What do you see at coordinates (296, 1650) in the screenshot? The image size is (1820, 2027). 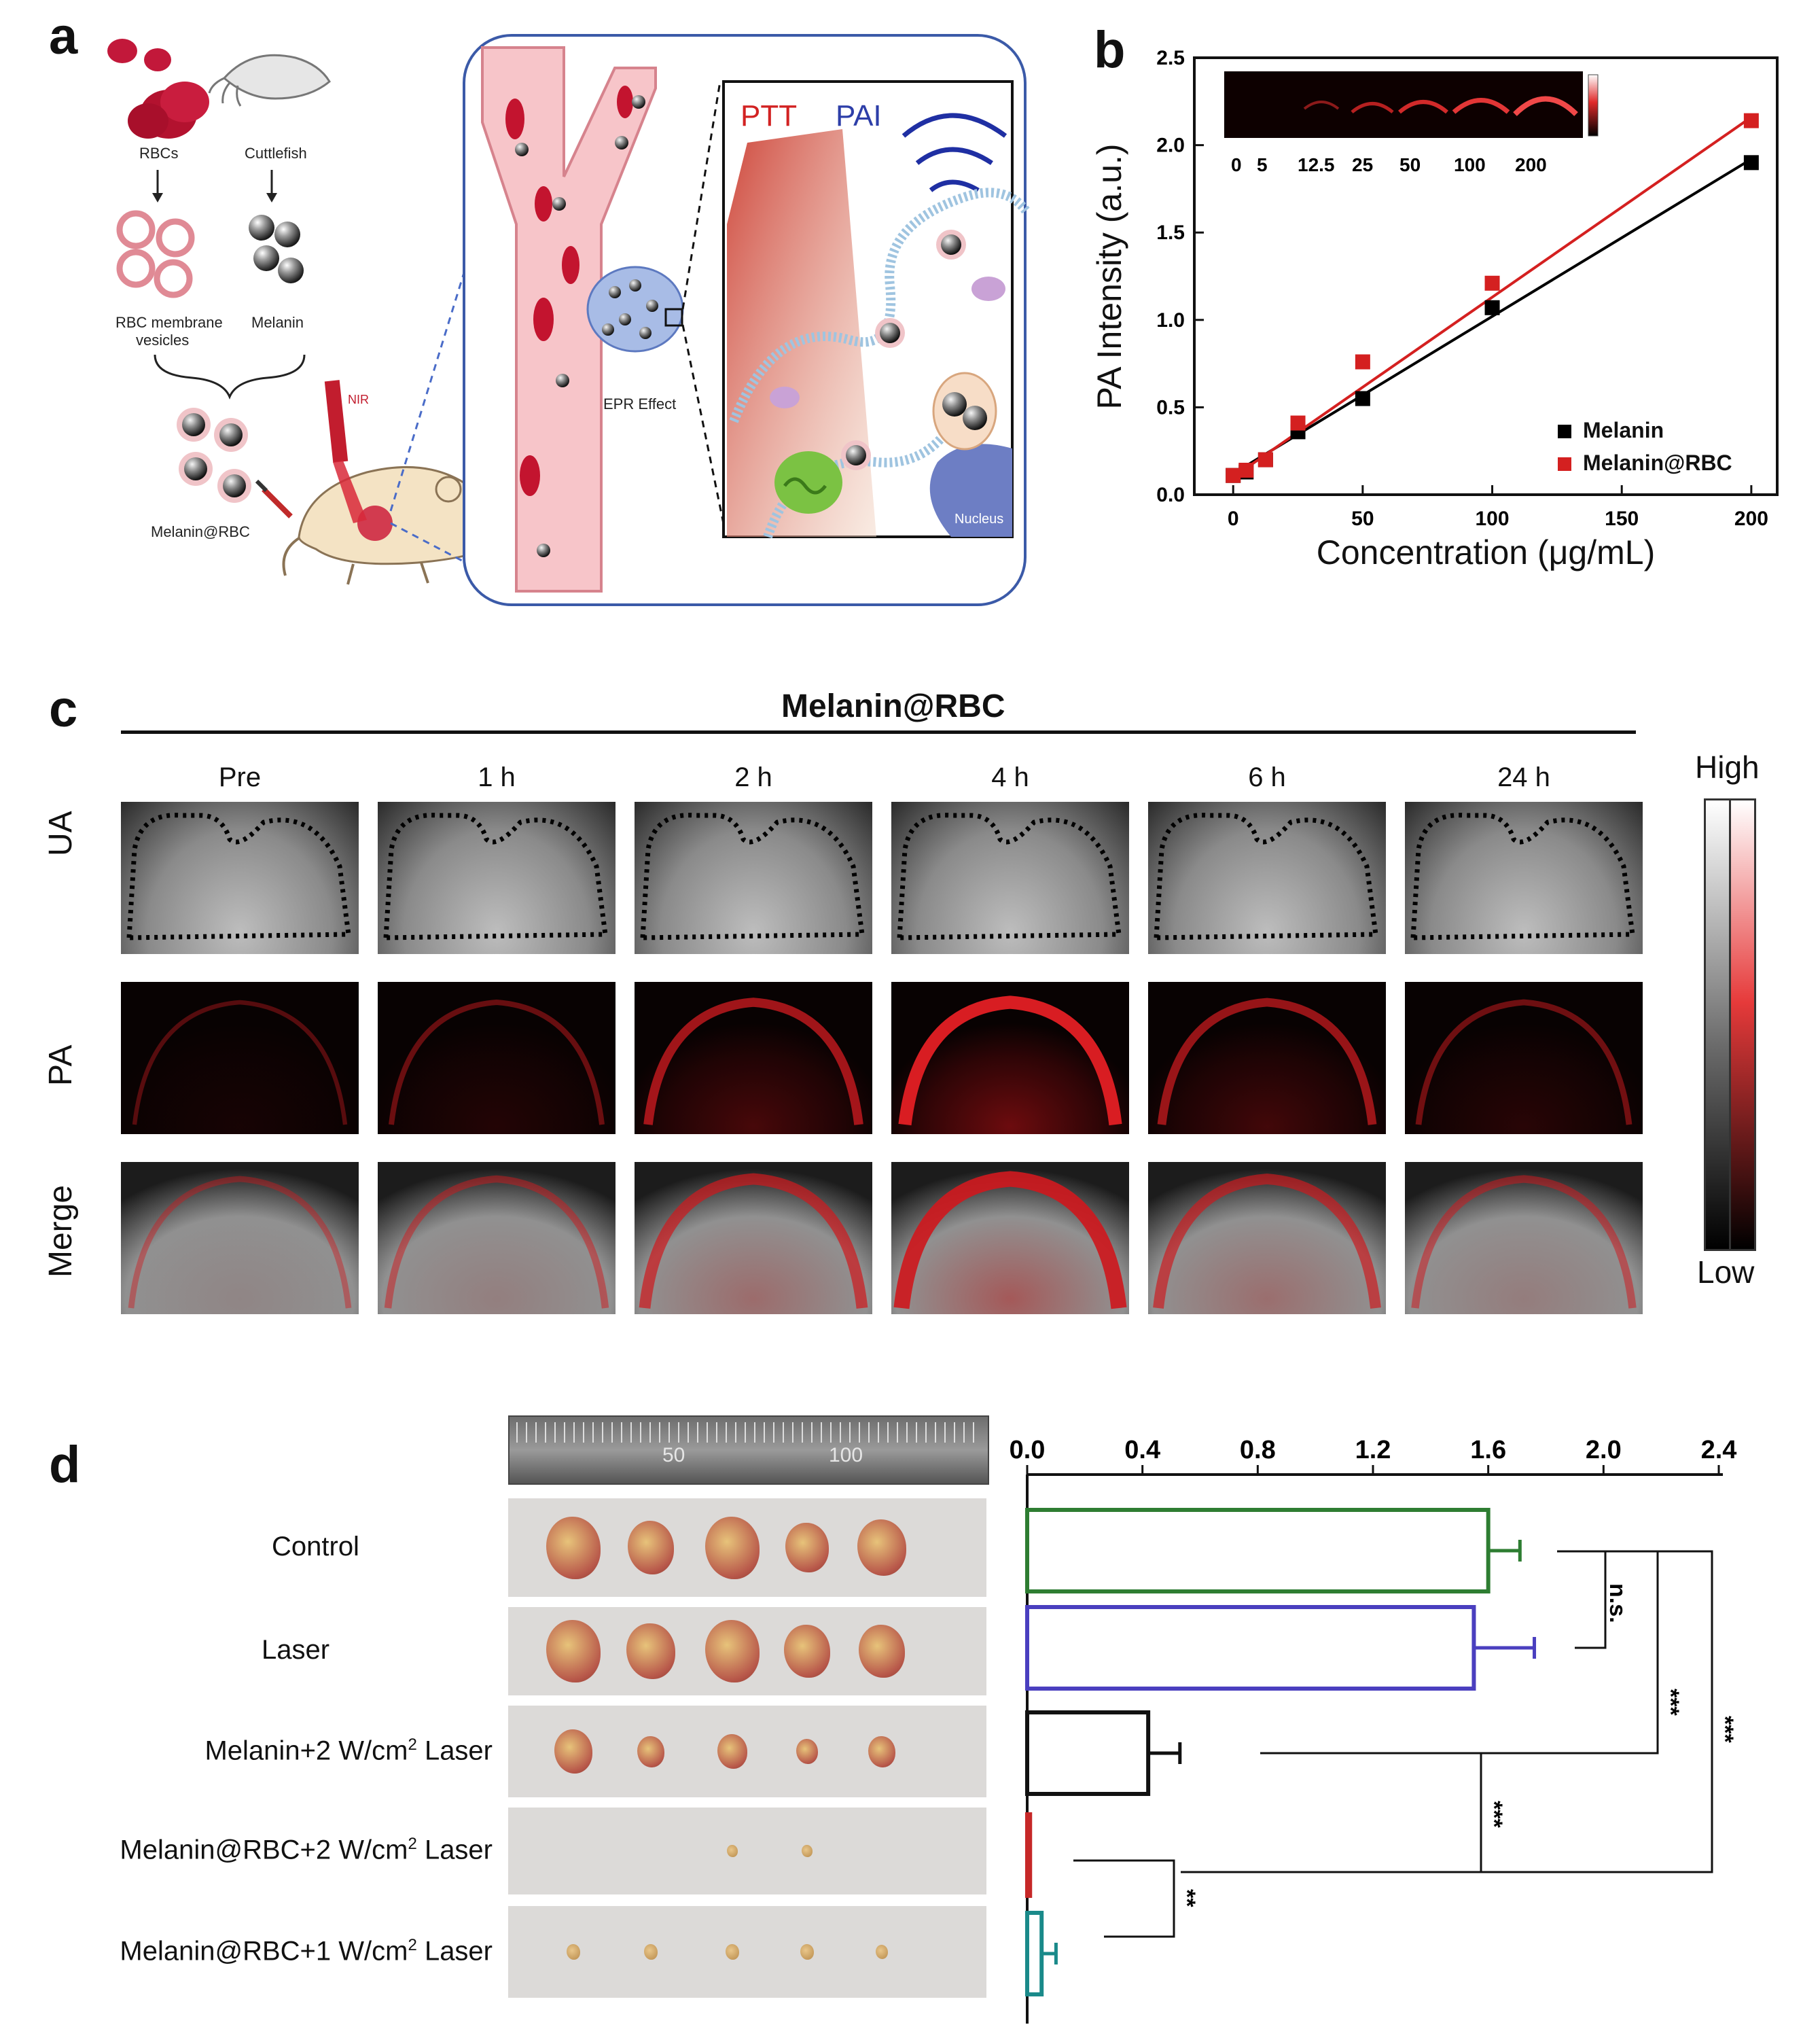 I see `group-label: Laser` at bounding box center [296, 1650].